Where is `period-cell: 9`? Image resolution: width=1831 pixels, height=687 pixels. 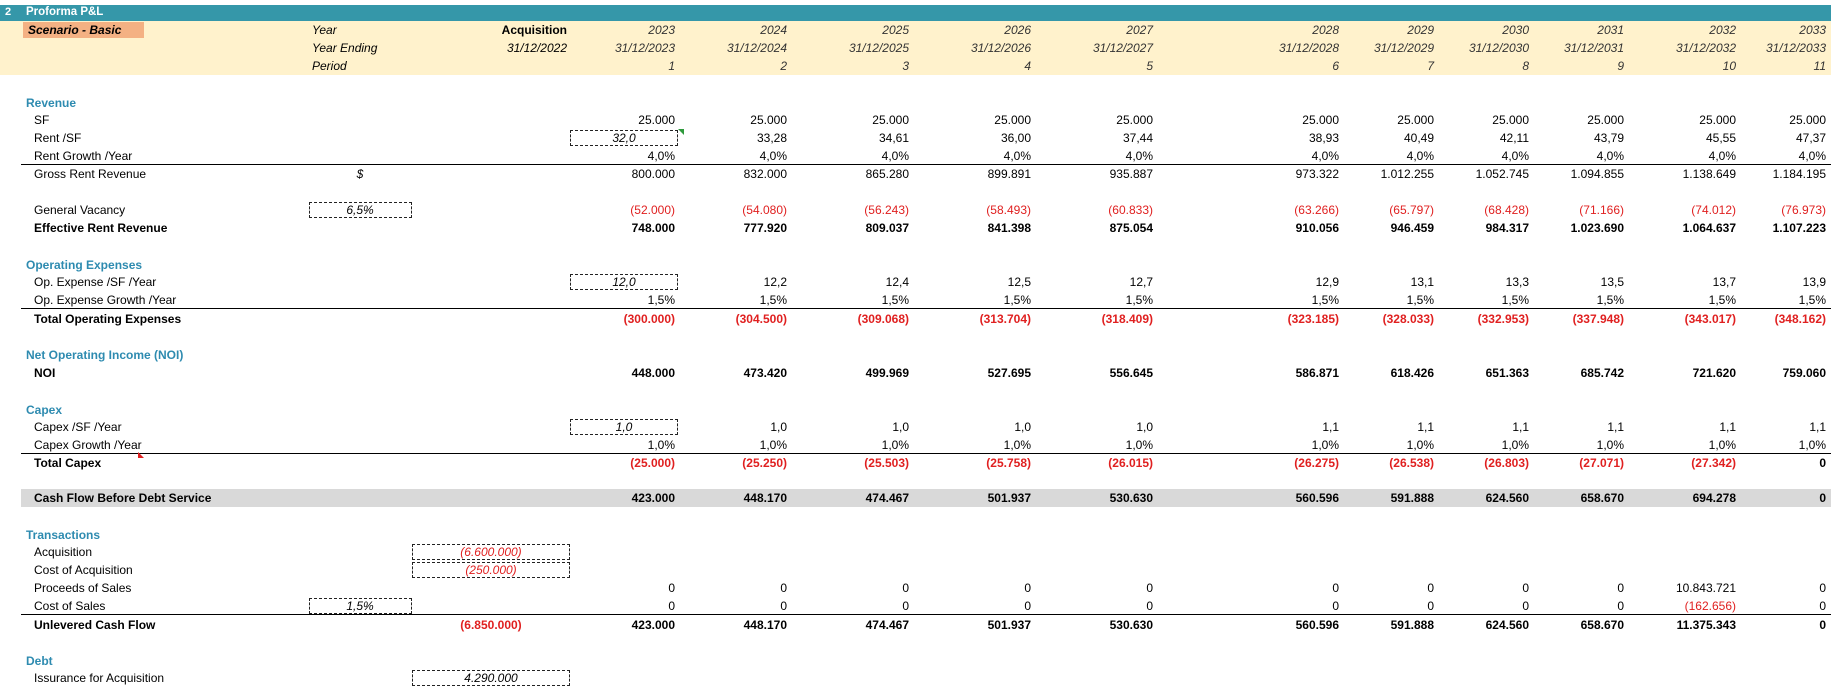
period-cell: 9 is located at coordinates (1620, 66).